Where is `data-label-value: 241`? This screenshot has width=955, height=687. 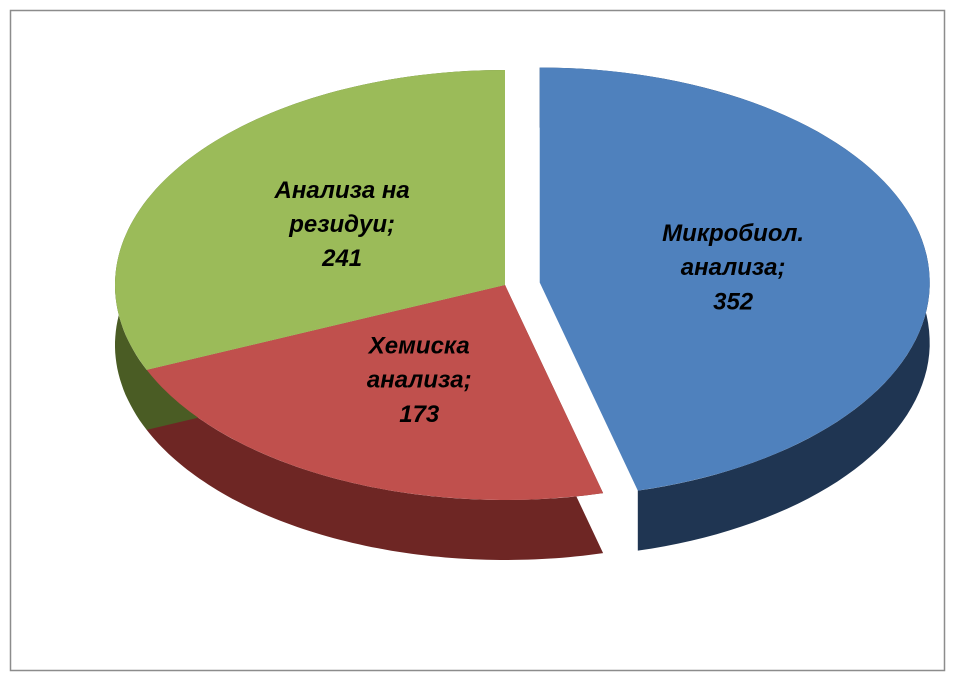
data-label-value: 241 is located at coordinates (341, 258).